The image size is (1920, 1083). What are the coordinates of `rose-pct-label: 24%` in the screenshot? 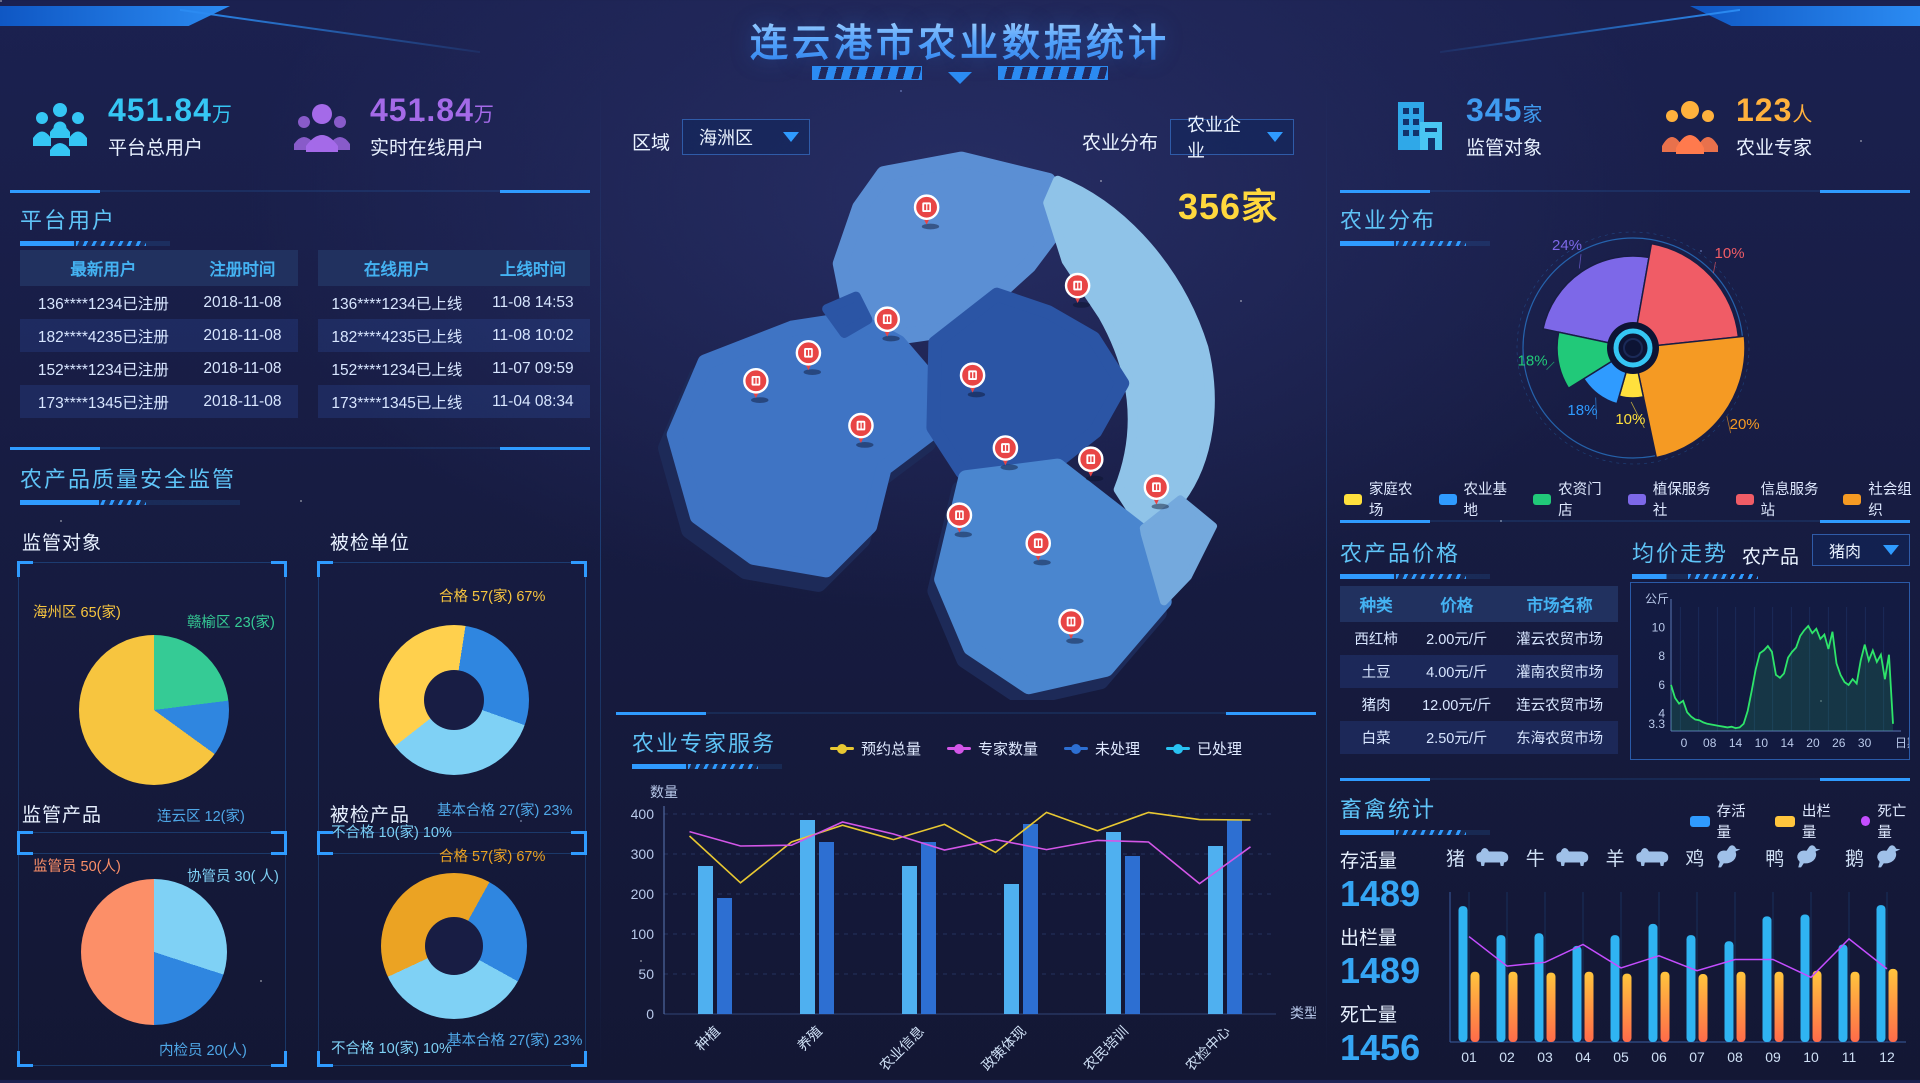 It's located at (1567, 245).